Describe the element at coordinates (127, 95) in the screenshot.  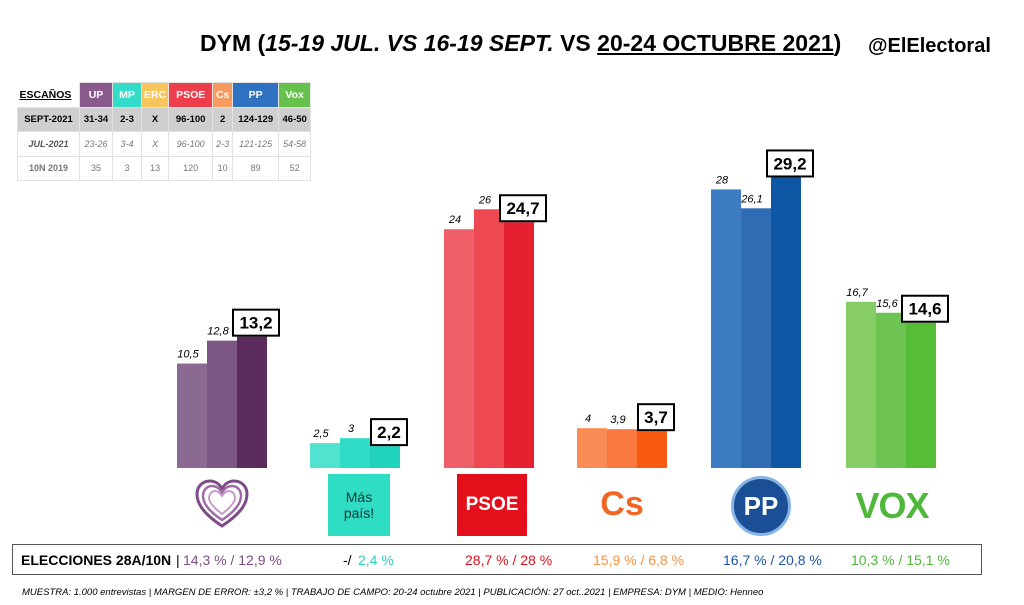
I see `seats-header-mp: MP` at that location.